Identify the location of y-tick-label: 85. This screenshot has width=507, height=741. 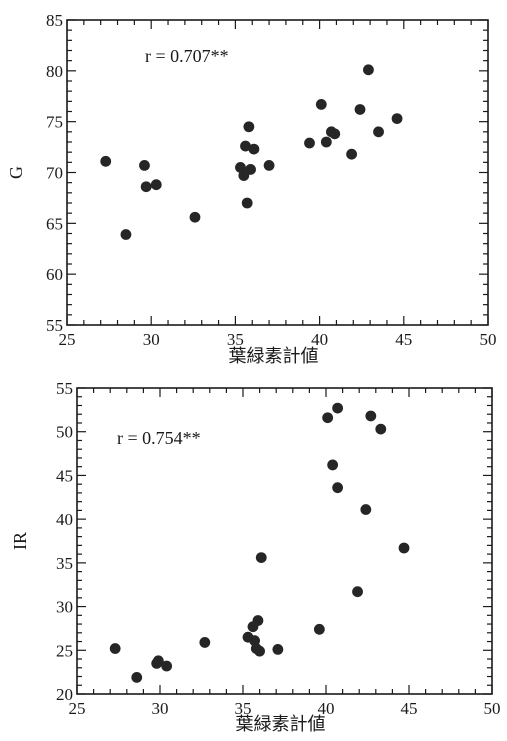
(54, 20).